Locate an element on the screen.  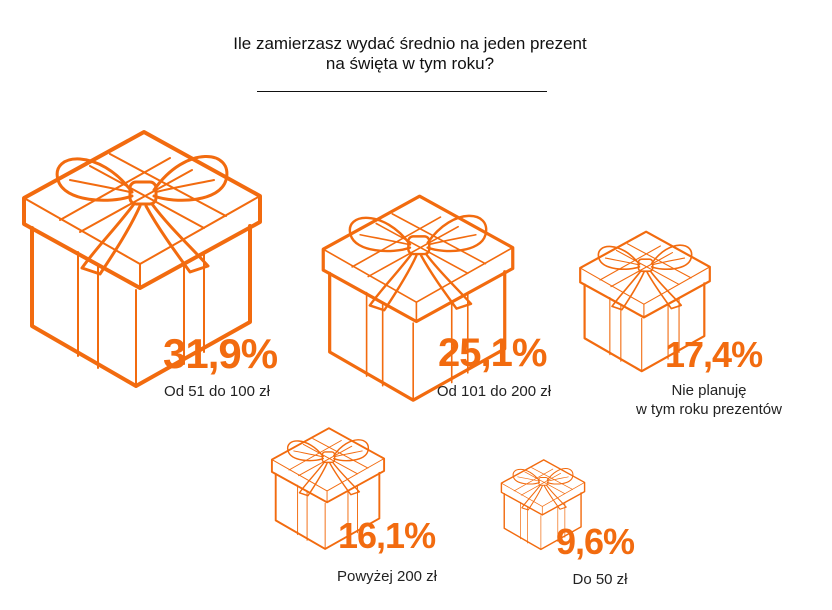
value-label: 16,1% is located at coordinates (387, 535).